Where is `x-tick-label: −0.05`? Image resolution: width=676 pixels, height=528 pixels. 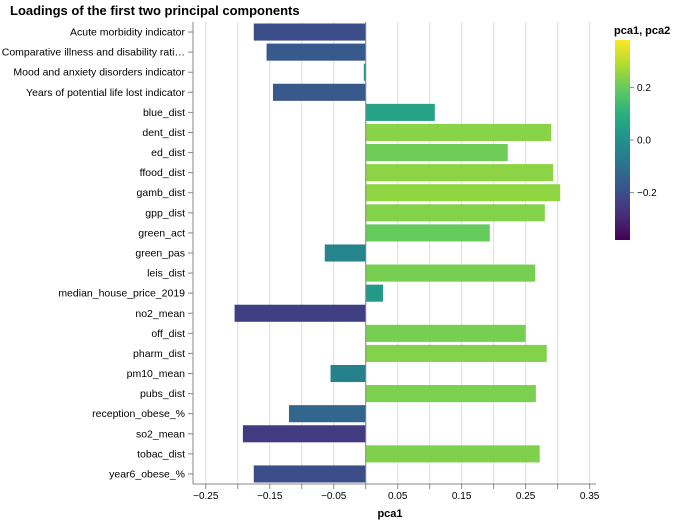
x-tick-label: −0.05 is located at coordinates (334, 496).